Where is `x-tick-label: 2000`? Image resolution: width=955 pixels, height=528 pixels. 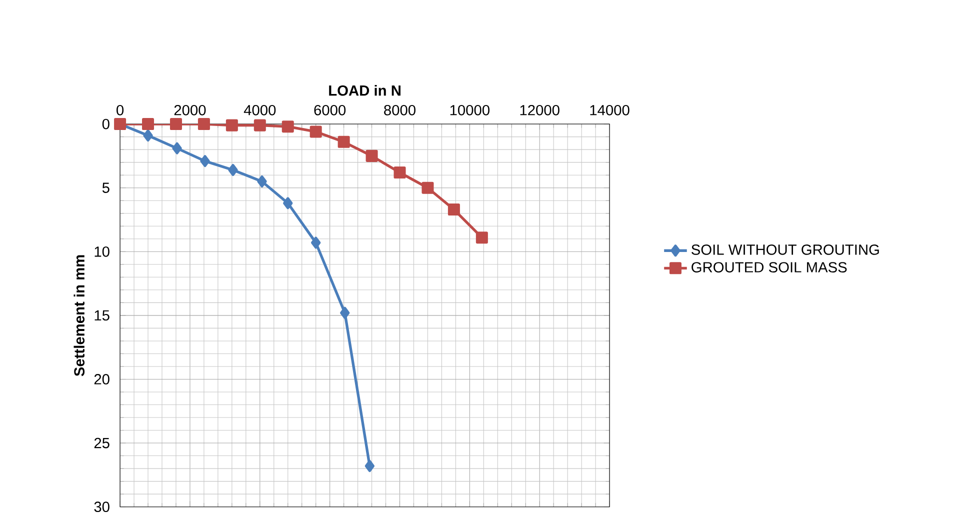
x-tick-label: 2000 is located at coordinates (190, 110).